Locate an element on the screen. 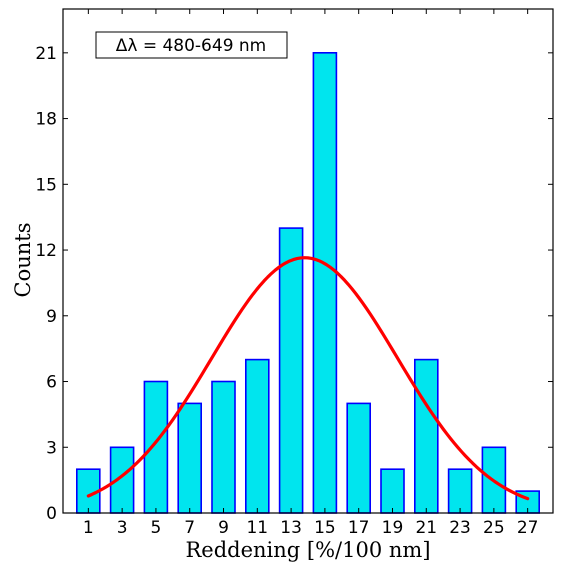  x-tick-label: 3 is located at coordinates (122, 528).